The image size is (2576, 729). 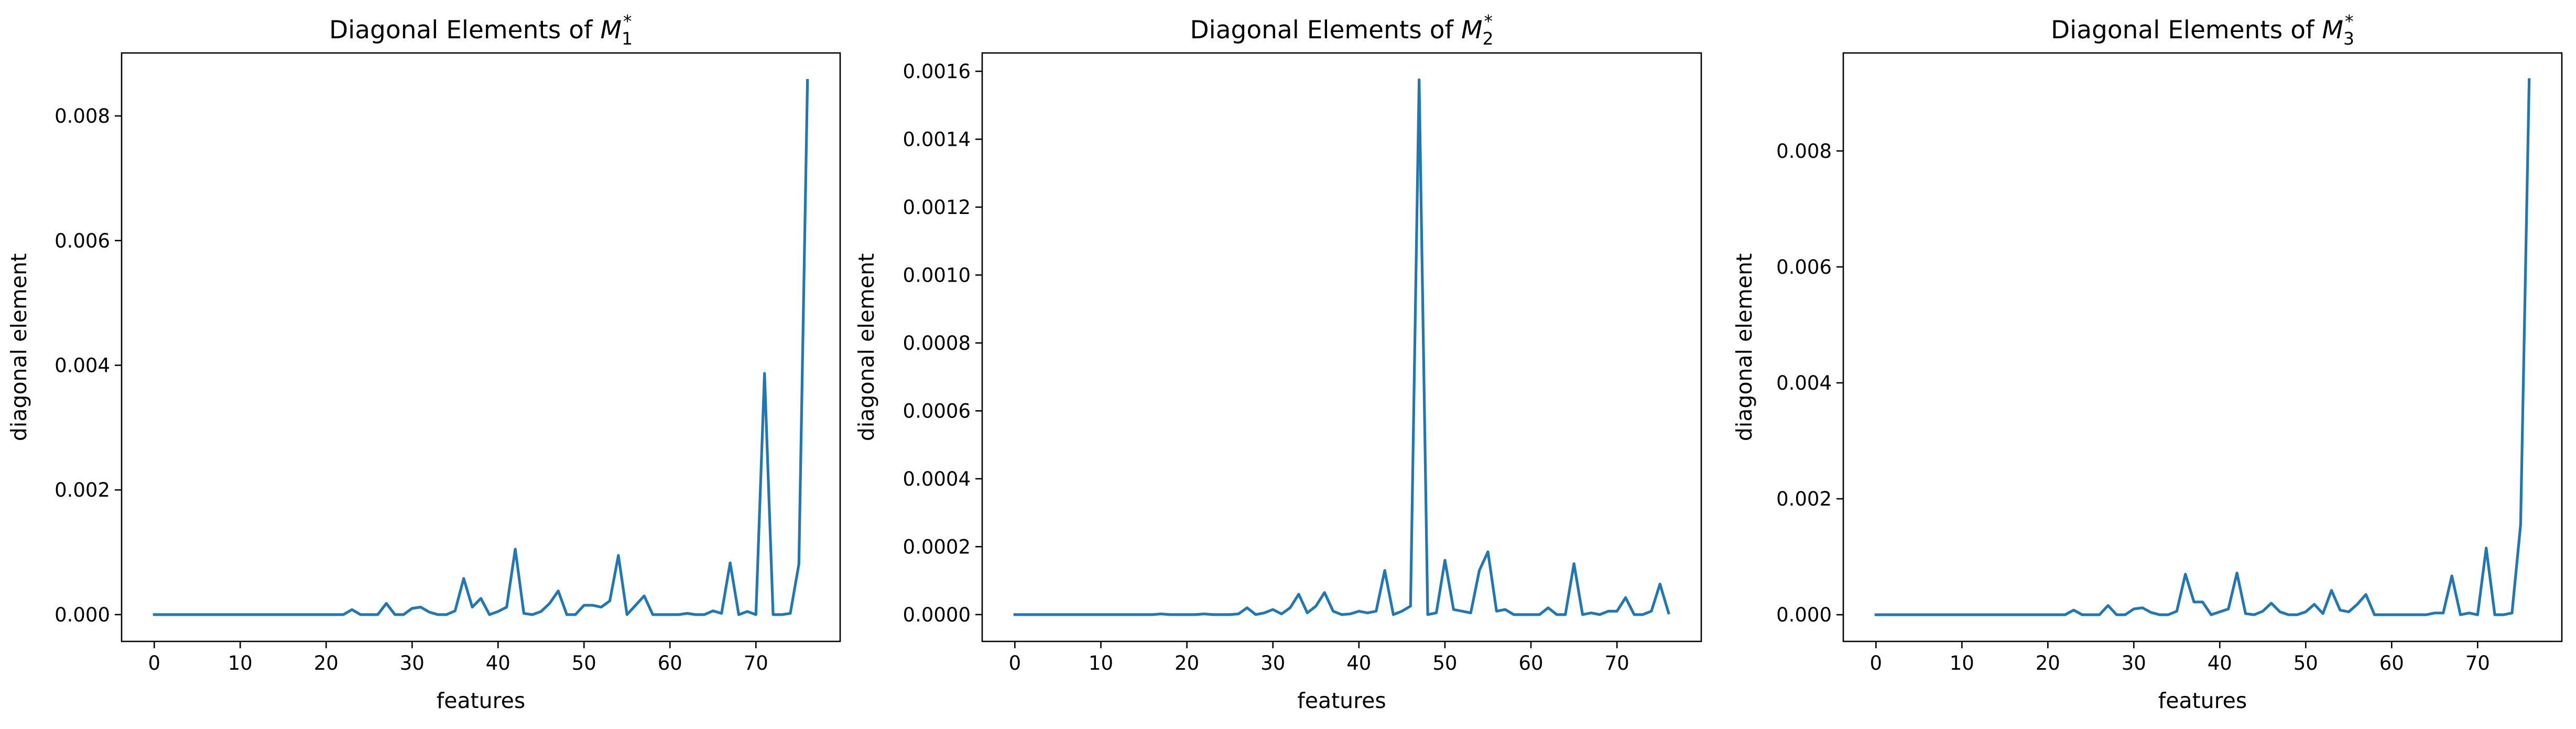 I want to click on chart-title: Diagonal Elements of M2*, so click(x=1341, y=30).